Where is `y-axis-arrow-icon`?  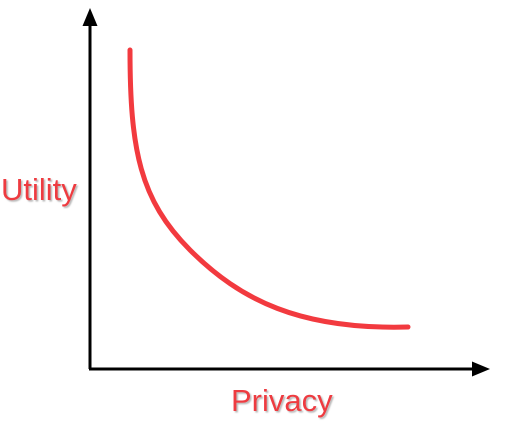
y-axis-arrow-icon is located at coordinates (90, 17).